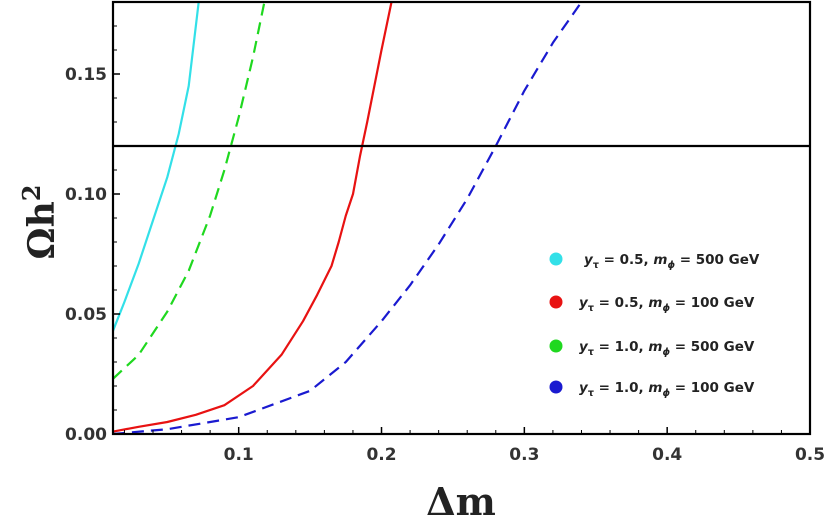 The image size is (830, 531). I want to click on x-tick-label: 0.4, so click(667, 455).